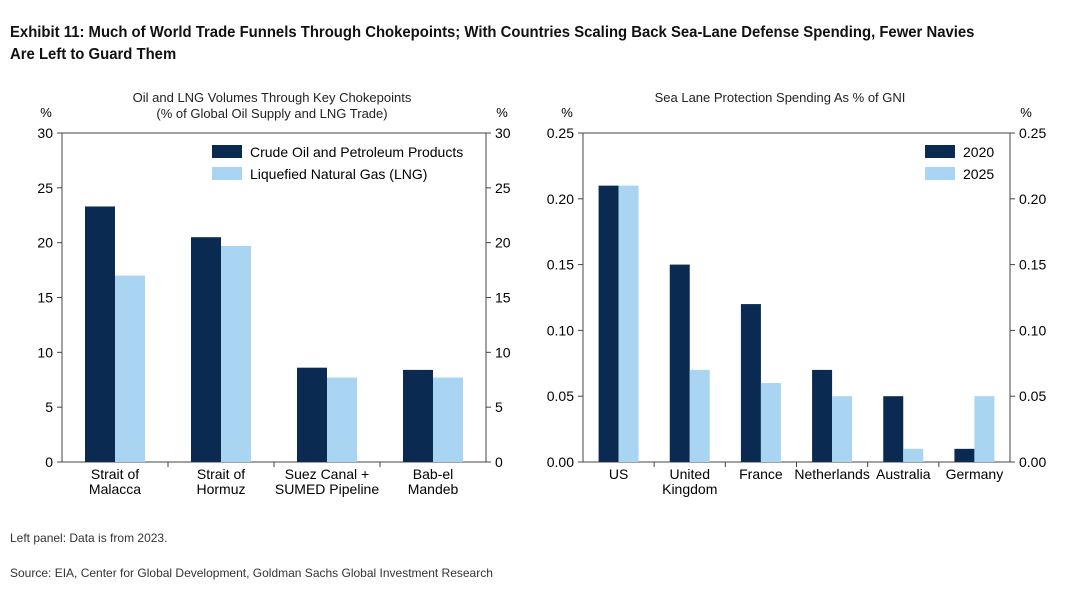 This screenshot has width=1080, height=594. Describe the element at coordinates (89, 538) in the screenshot. I see `left-panel-note: Left panel: Data is from 2023.` at that location.